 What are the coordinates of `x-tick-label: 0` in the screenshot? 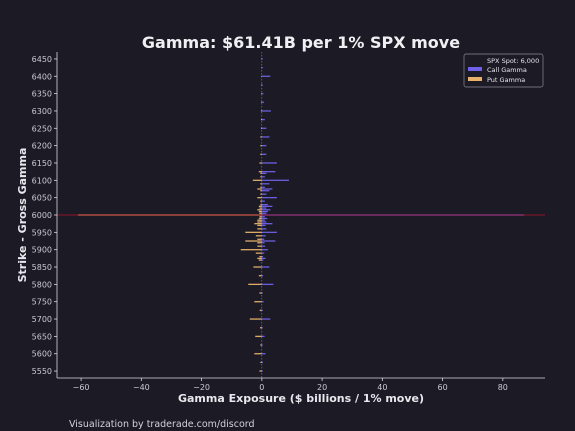 It's located at (261, 387).